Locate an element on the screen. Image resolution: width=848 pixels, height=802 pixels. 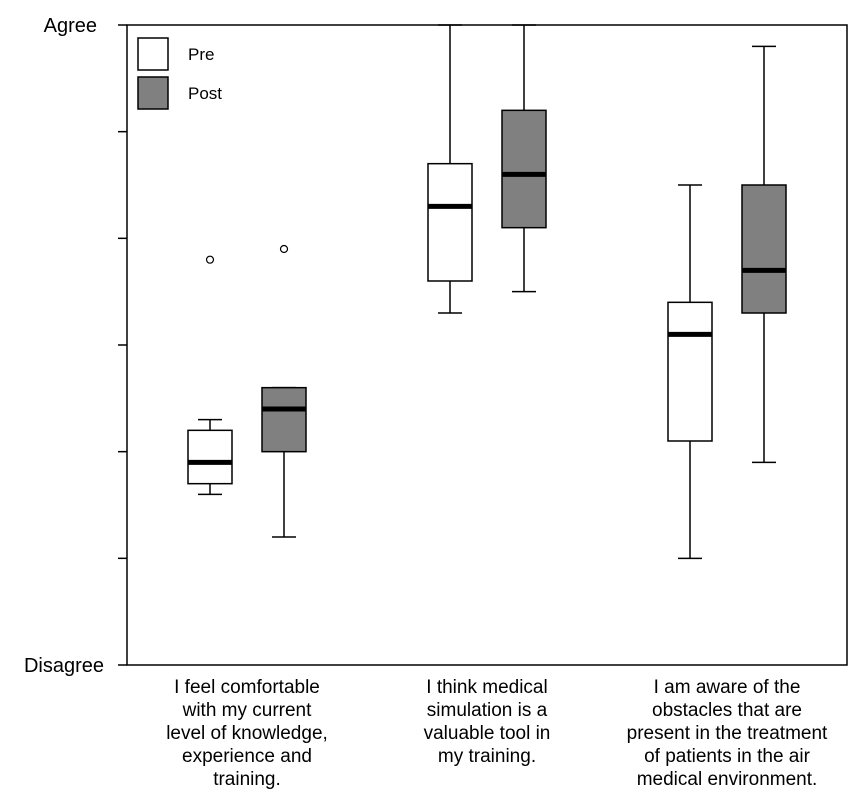
category-label-line: obstacles that are is located at coordinates (727, 710).